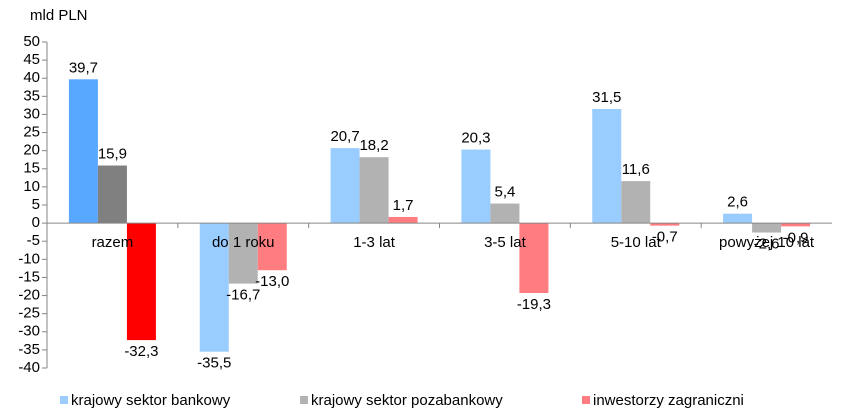 The width and height of the screenshot is (841, 412). I want to click on y-tick-label: 20, so click(31, 150).